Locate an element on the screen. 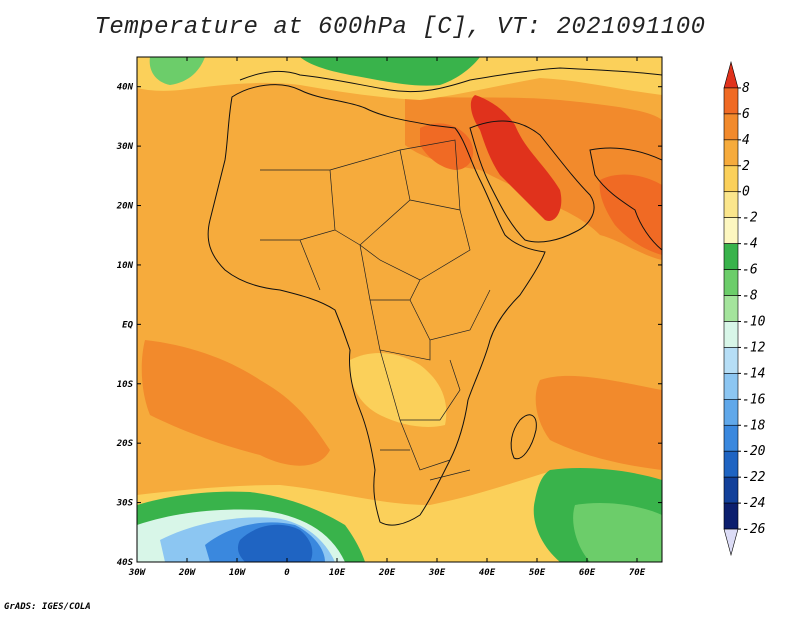 This screenshot has height=618, width=800. colorbar-label: -14 is located at coordinates (753, 373).